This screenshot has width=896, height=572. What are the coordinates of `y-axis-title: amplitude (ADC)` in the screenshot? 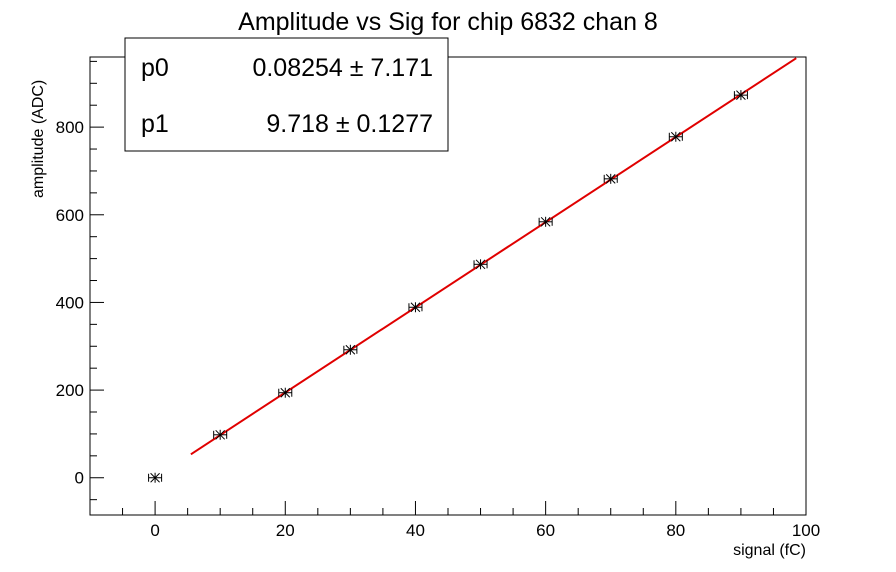 It's located at (38, 139).